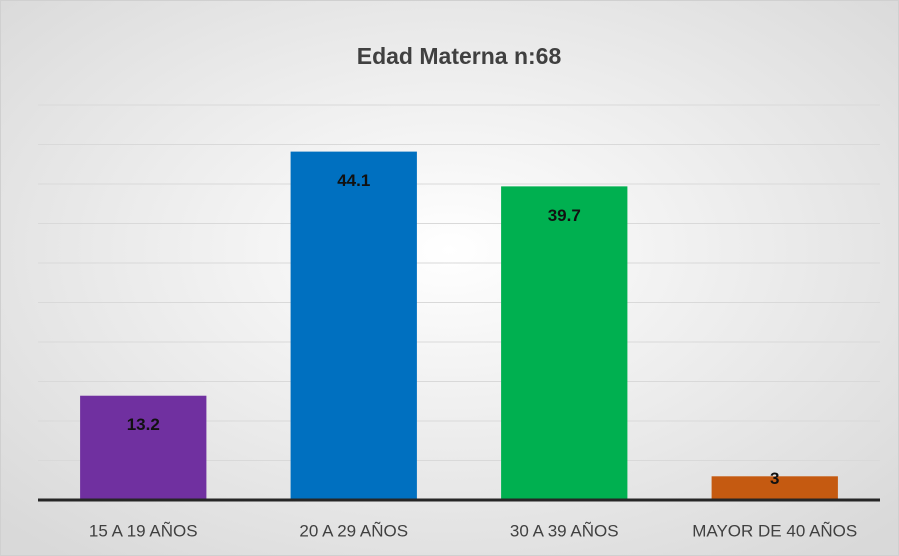 The width and height of the screenshot is (899, 556). Describe the element at coordinates (353, 530) in the screenshot. I see `x-tick-label: 20 A 29 AÑOS` at that location.